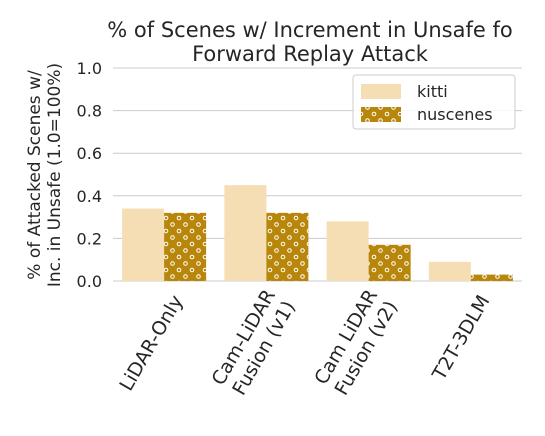 This screenshot has height=436, width=545. I want to click on y-tick-label: 0.6, so click(89, 153).